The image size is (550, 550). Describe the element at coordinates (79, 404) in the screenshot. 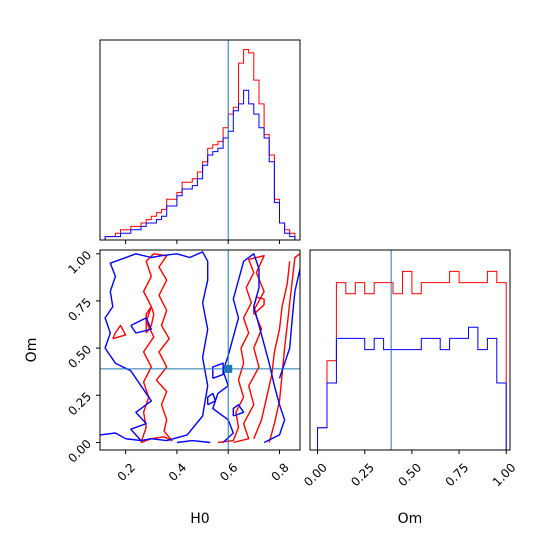

I see `contour-y-tick-label: 0.25` at that location.